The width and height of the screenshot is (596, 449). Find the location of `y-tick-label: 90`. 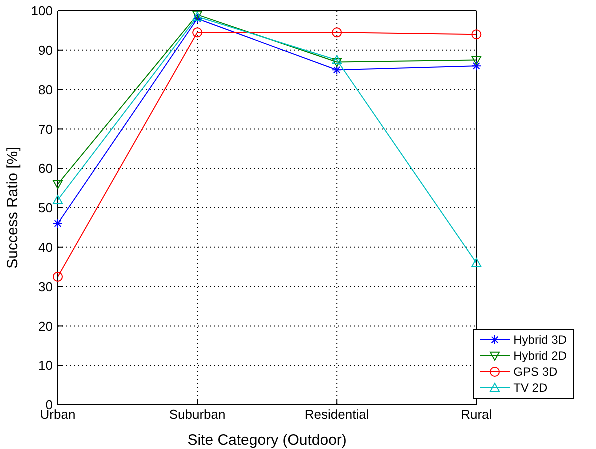

y-tick-label: 90 is located at coordinates (45, 50).